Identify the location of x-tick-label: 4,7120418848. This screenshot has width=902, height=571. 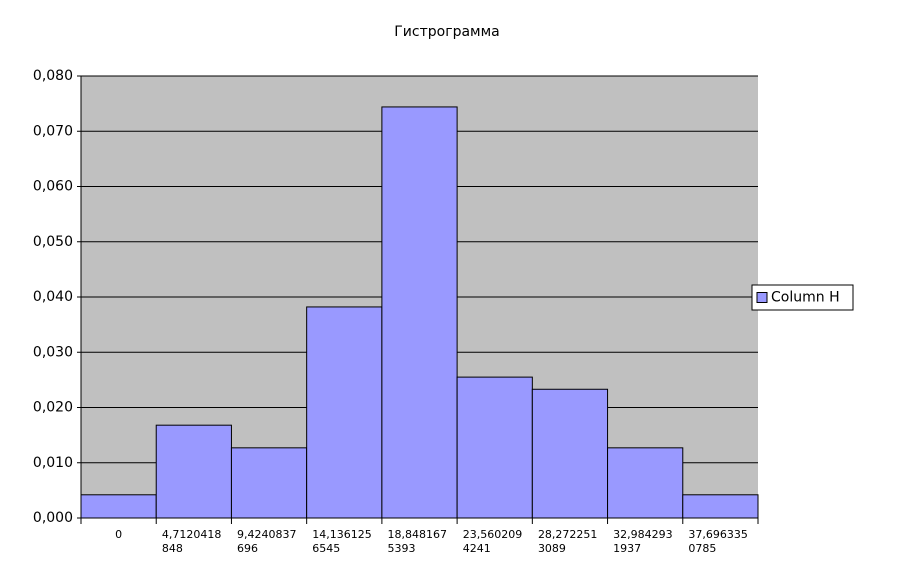
(191, 541).